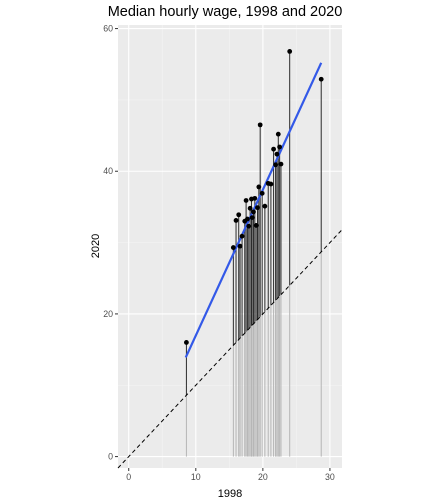 The height and width of the screenshot is (504, 432). Describe the element at coordinates (230, 475) in the screenshot. I see `x-axis-ticks: 0 10 20 30` at that location.